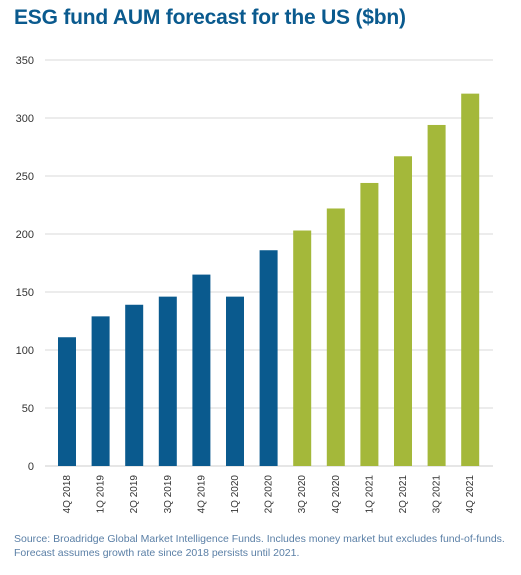 The height and width of the screenshot is (575, 521). I want to click on y-tick-label: 150, so click(25, 293).